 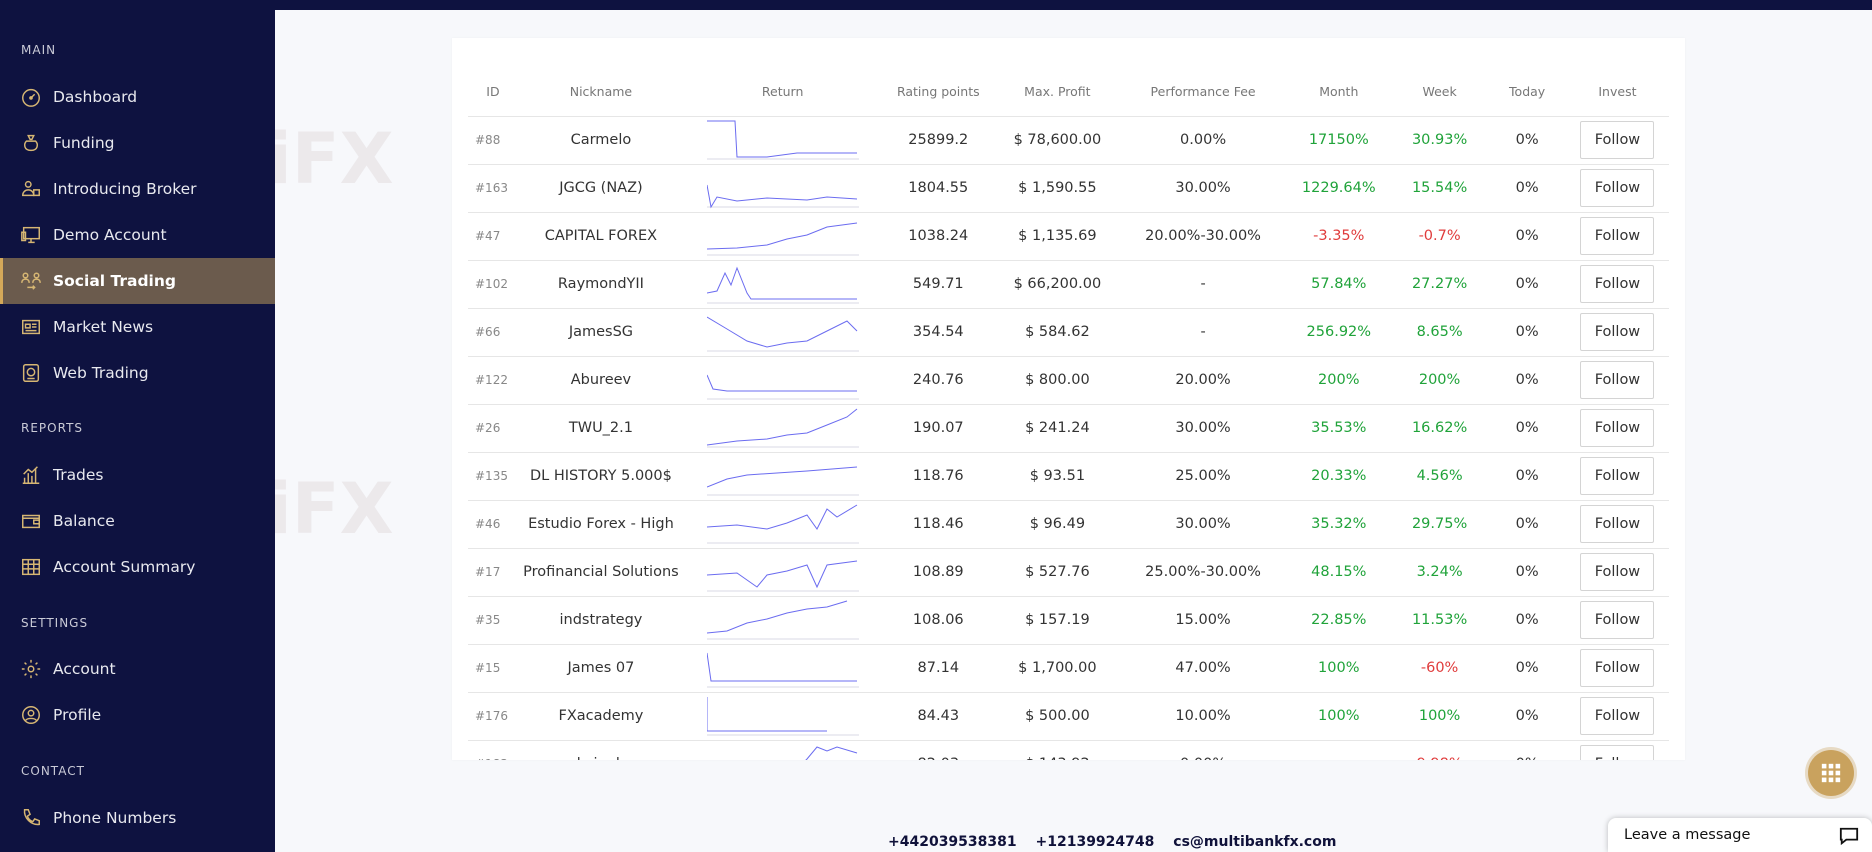 What do you see at coordinates (1439, 619) in the screenshot?
I see `cell-week: 11.53%` at bounding box center [1439, 619].